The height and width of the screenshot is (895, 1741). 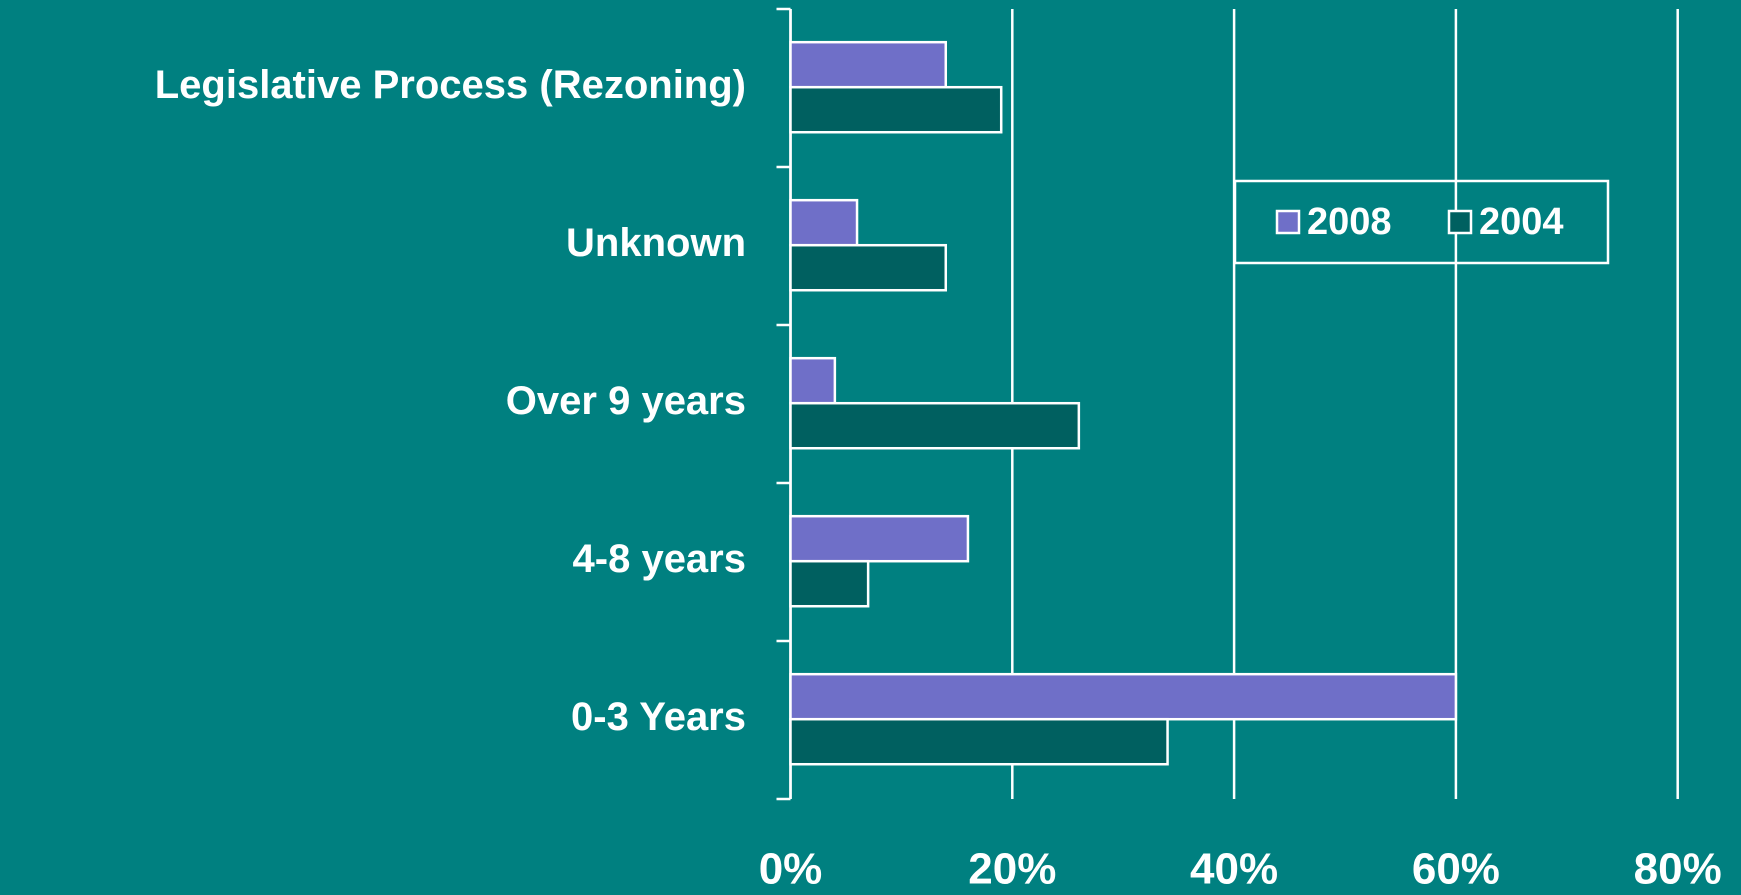 What do you see at coordinates (791, 869) in the screenshot?
I see `x-tick-label: 0%` at bounding box center [791, 869].